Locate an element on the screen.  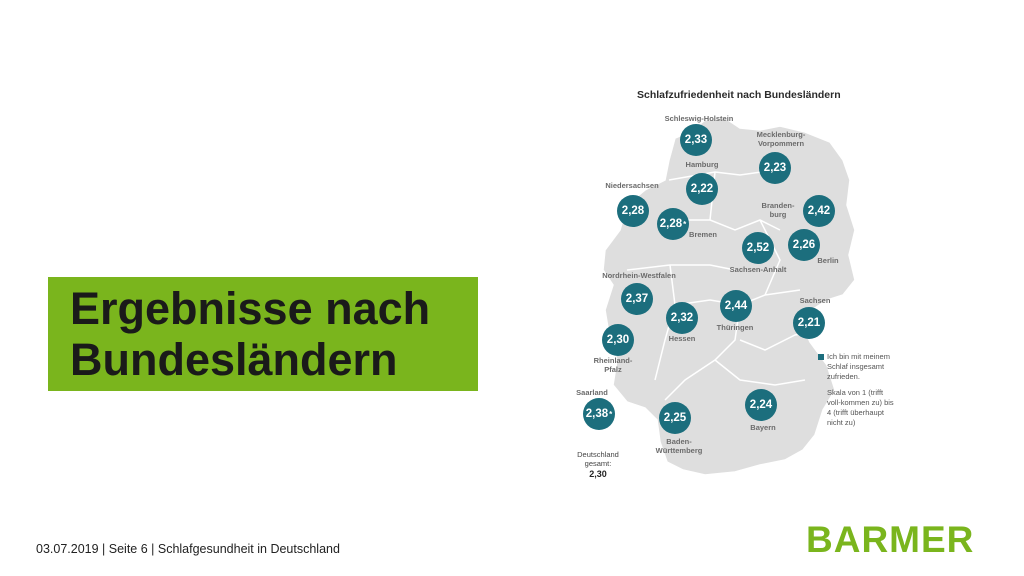
state-score-mecklenburg-vorpommern: 2,23 is located at coordinates (775, 168).